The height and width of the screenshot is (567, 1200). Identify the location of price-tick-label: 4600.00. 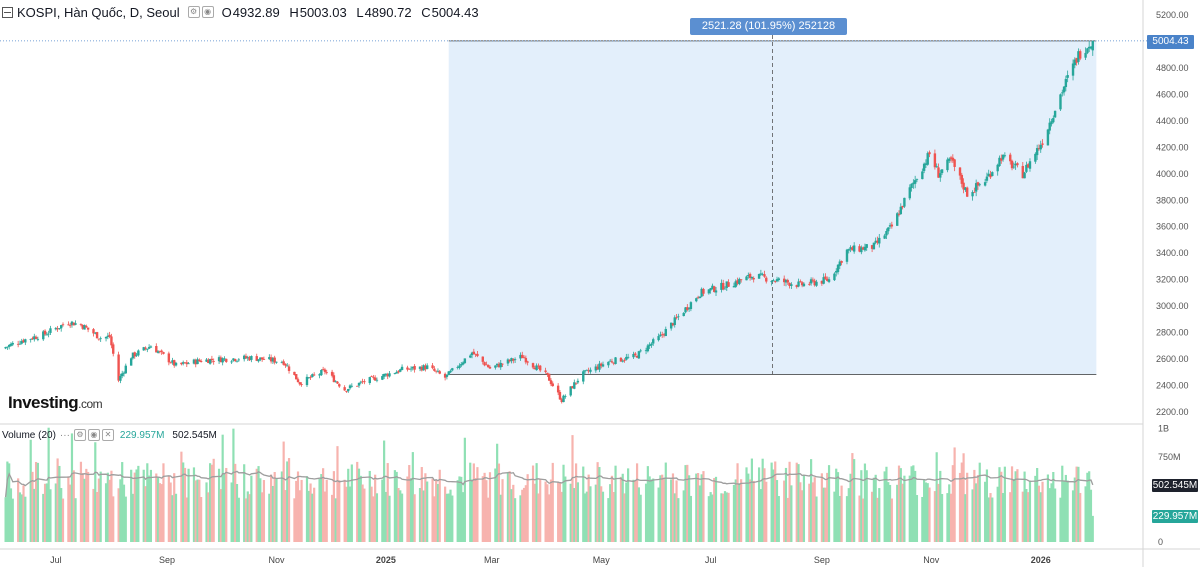
(1172, 94).